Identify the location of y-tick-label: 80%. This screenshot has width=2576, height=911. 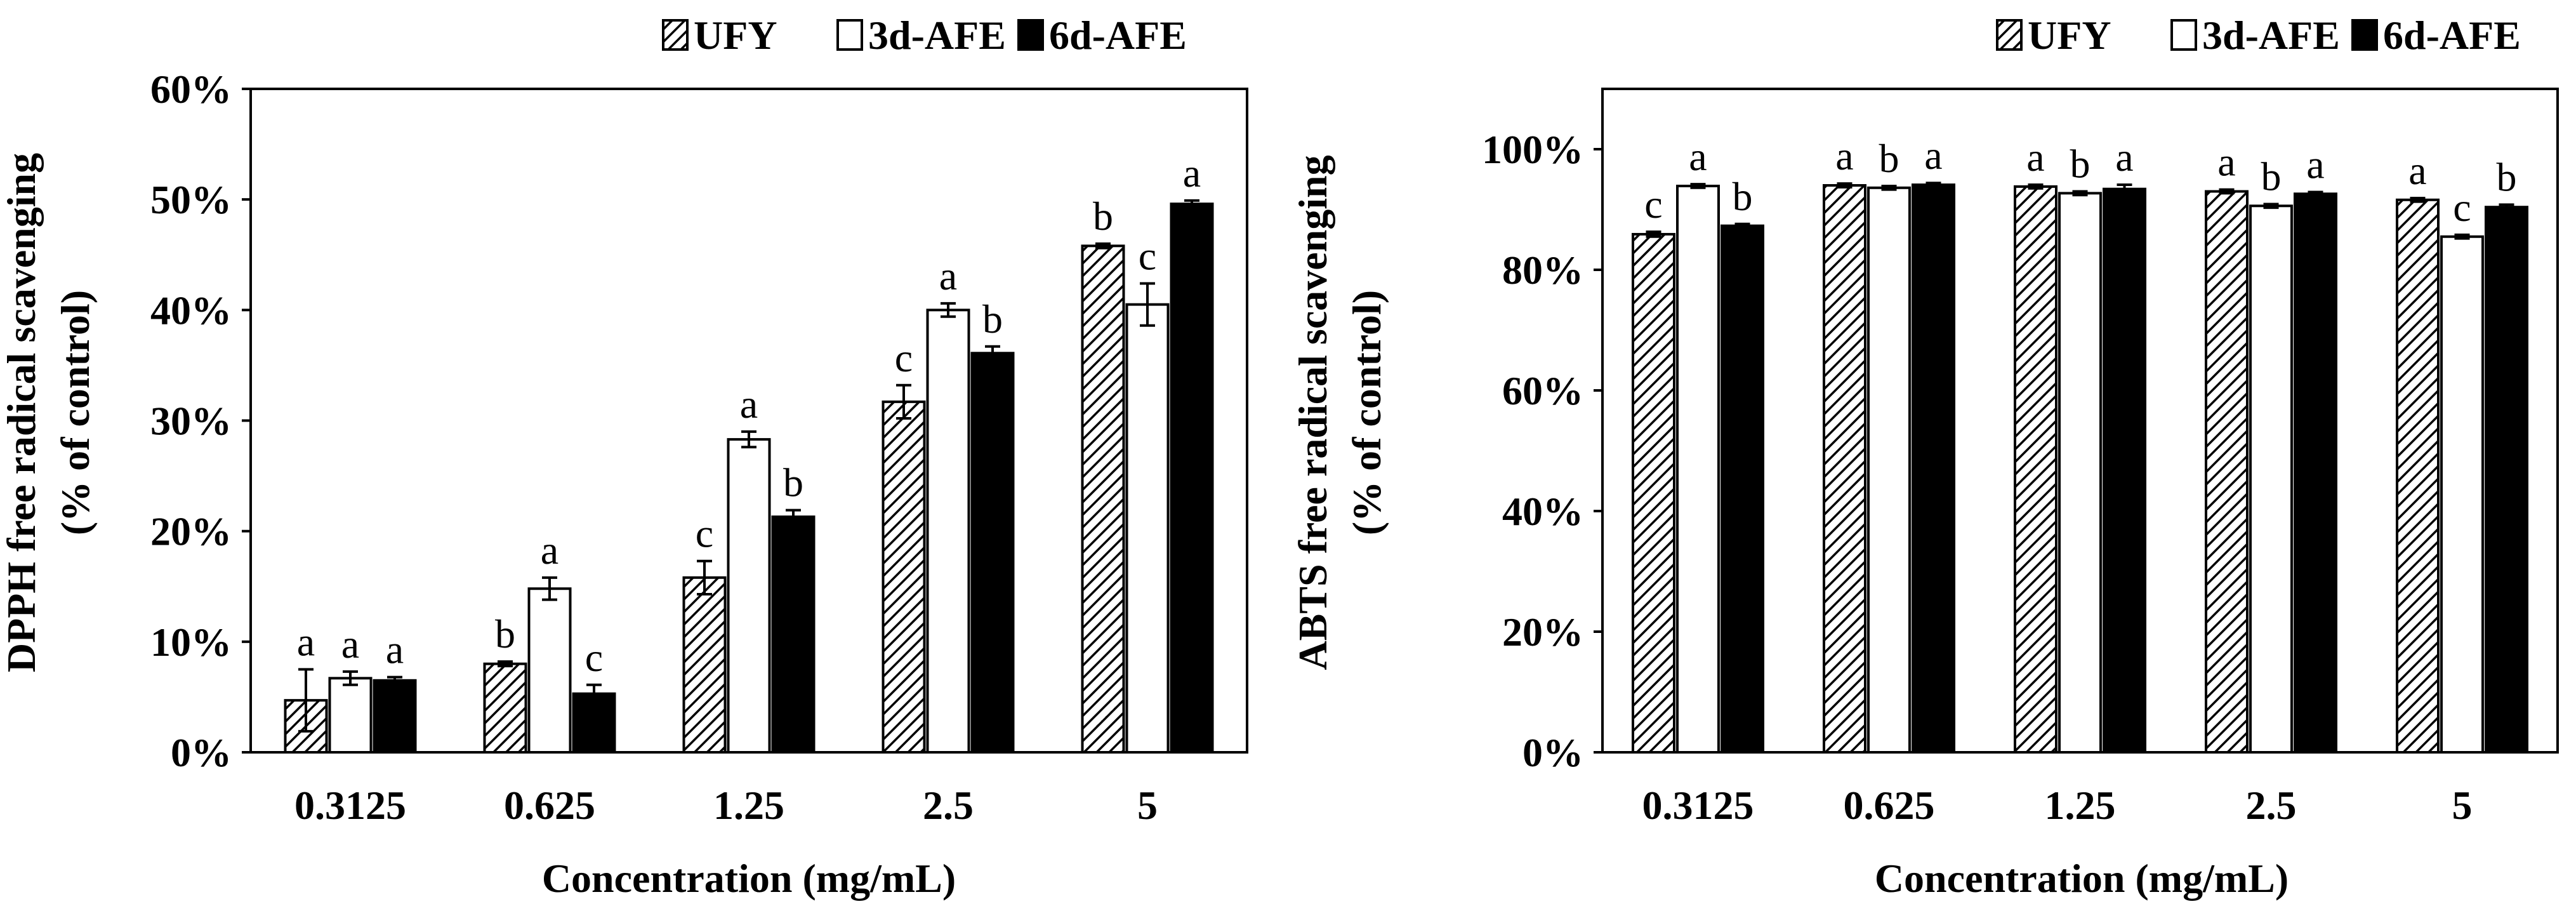
(1543, 270).